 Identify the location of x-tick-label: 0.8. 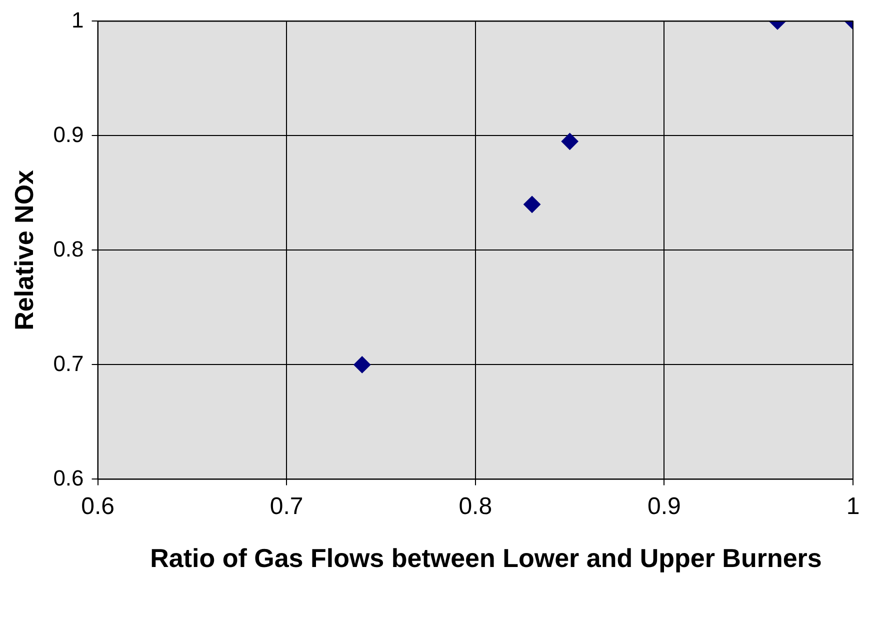
(475, 506).